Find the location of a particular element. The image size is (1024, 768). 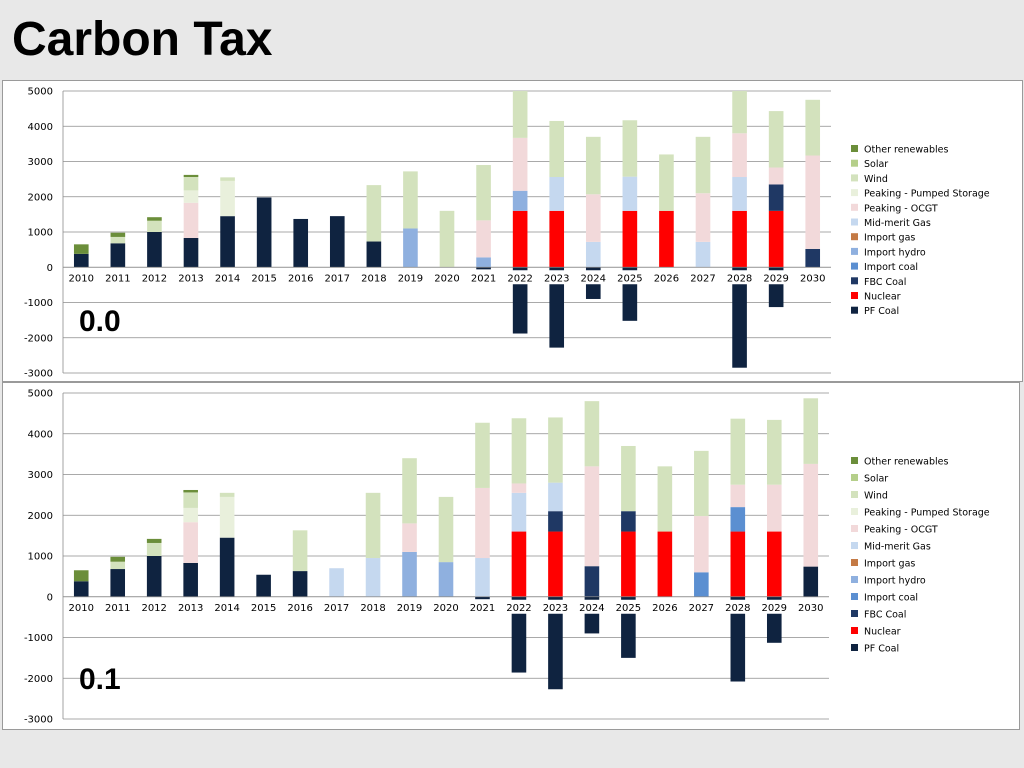

legend-label: Wind is located at coordinates (876, 496).